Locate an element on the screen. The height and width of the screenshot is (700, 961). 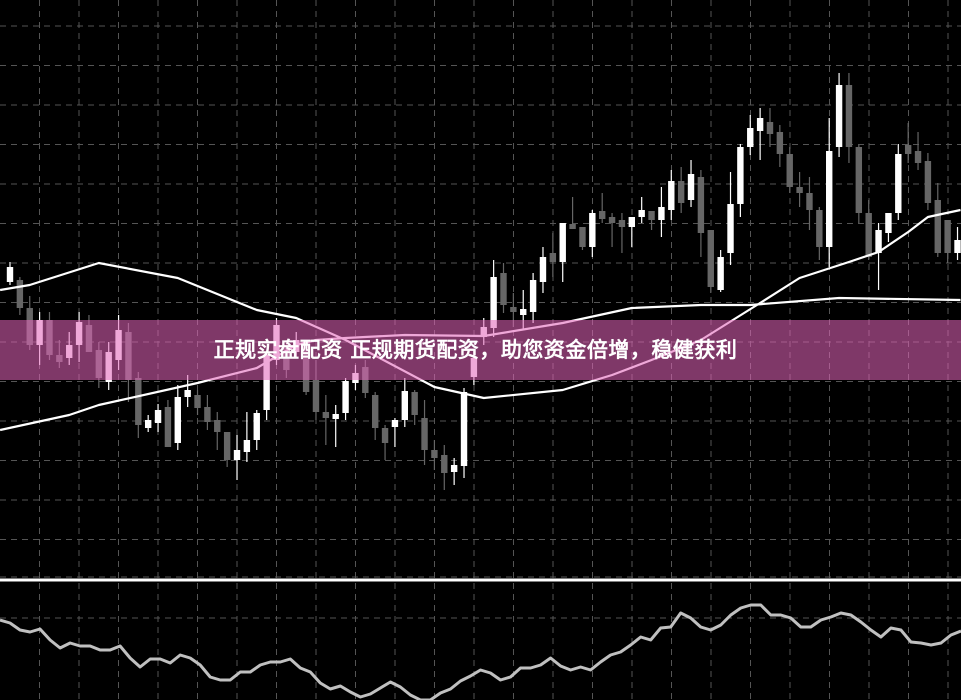
oscillator-line is located at coordinates (480, 651).